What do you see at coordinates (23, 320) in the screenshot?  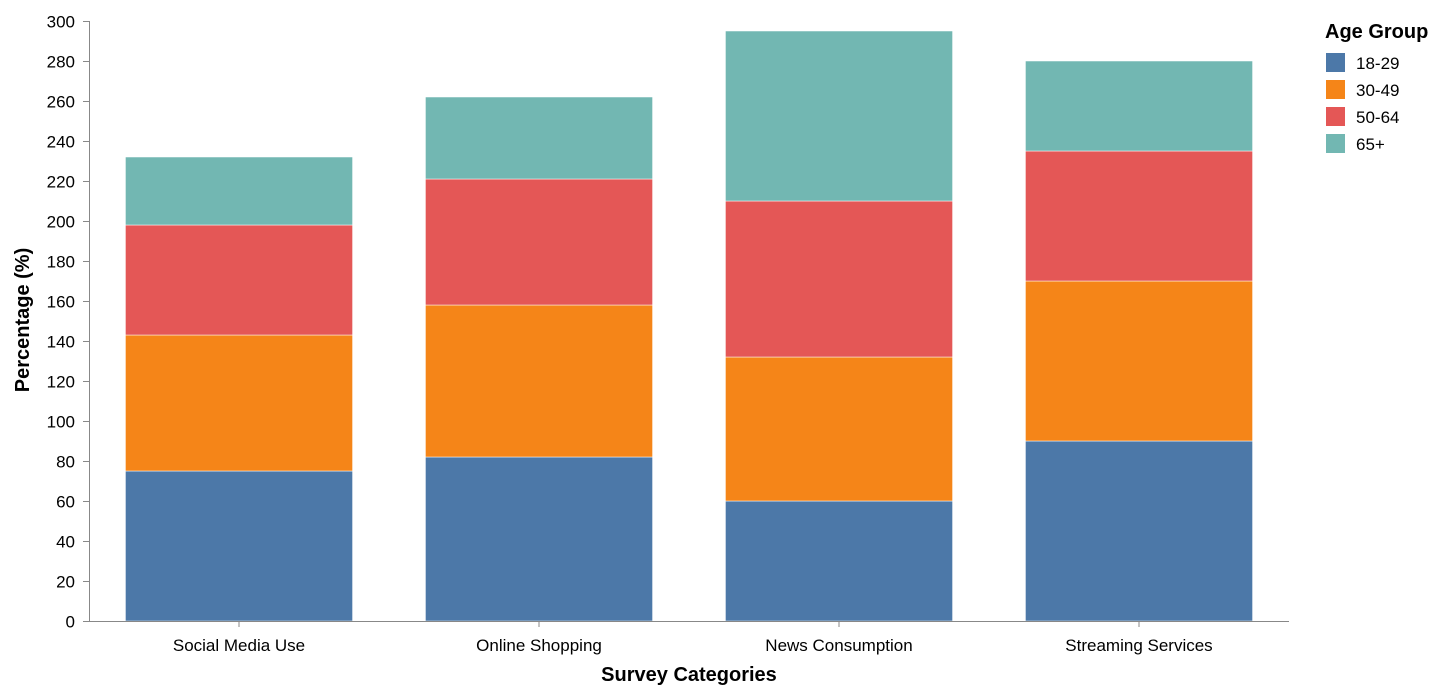 I see `y-axis-title: Percentage (%)` at bounding box center [23, 320].